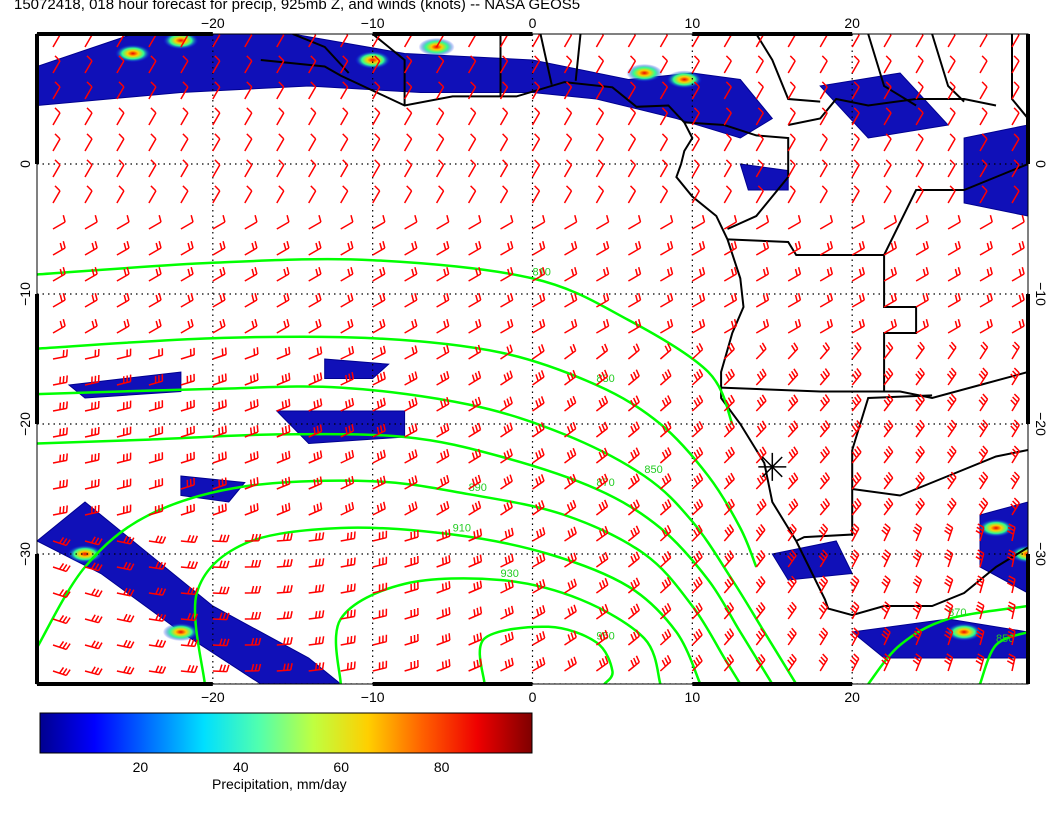 This screenshot has width=1056, height=816. What do you see at coordinates (772, 466) in the screenshot?
I see `location-marker` at bounding box center [772, 466].